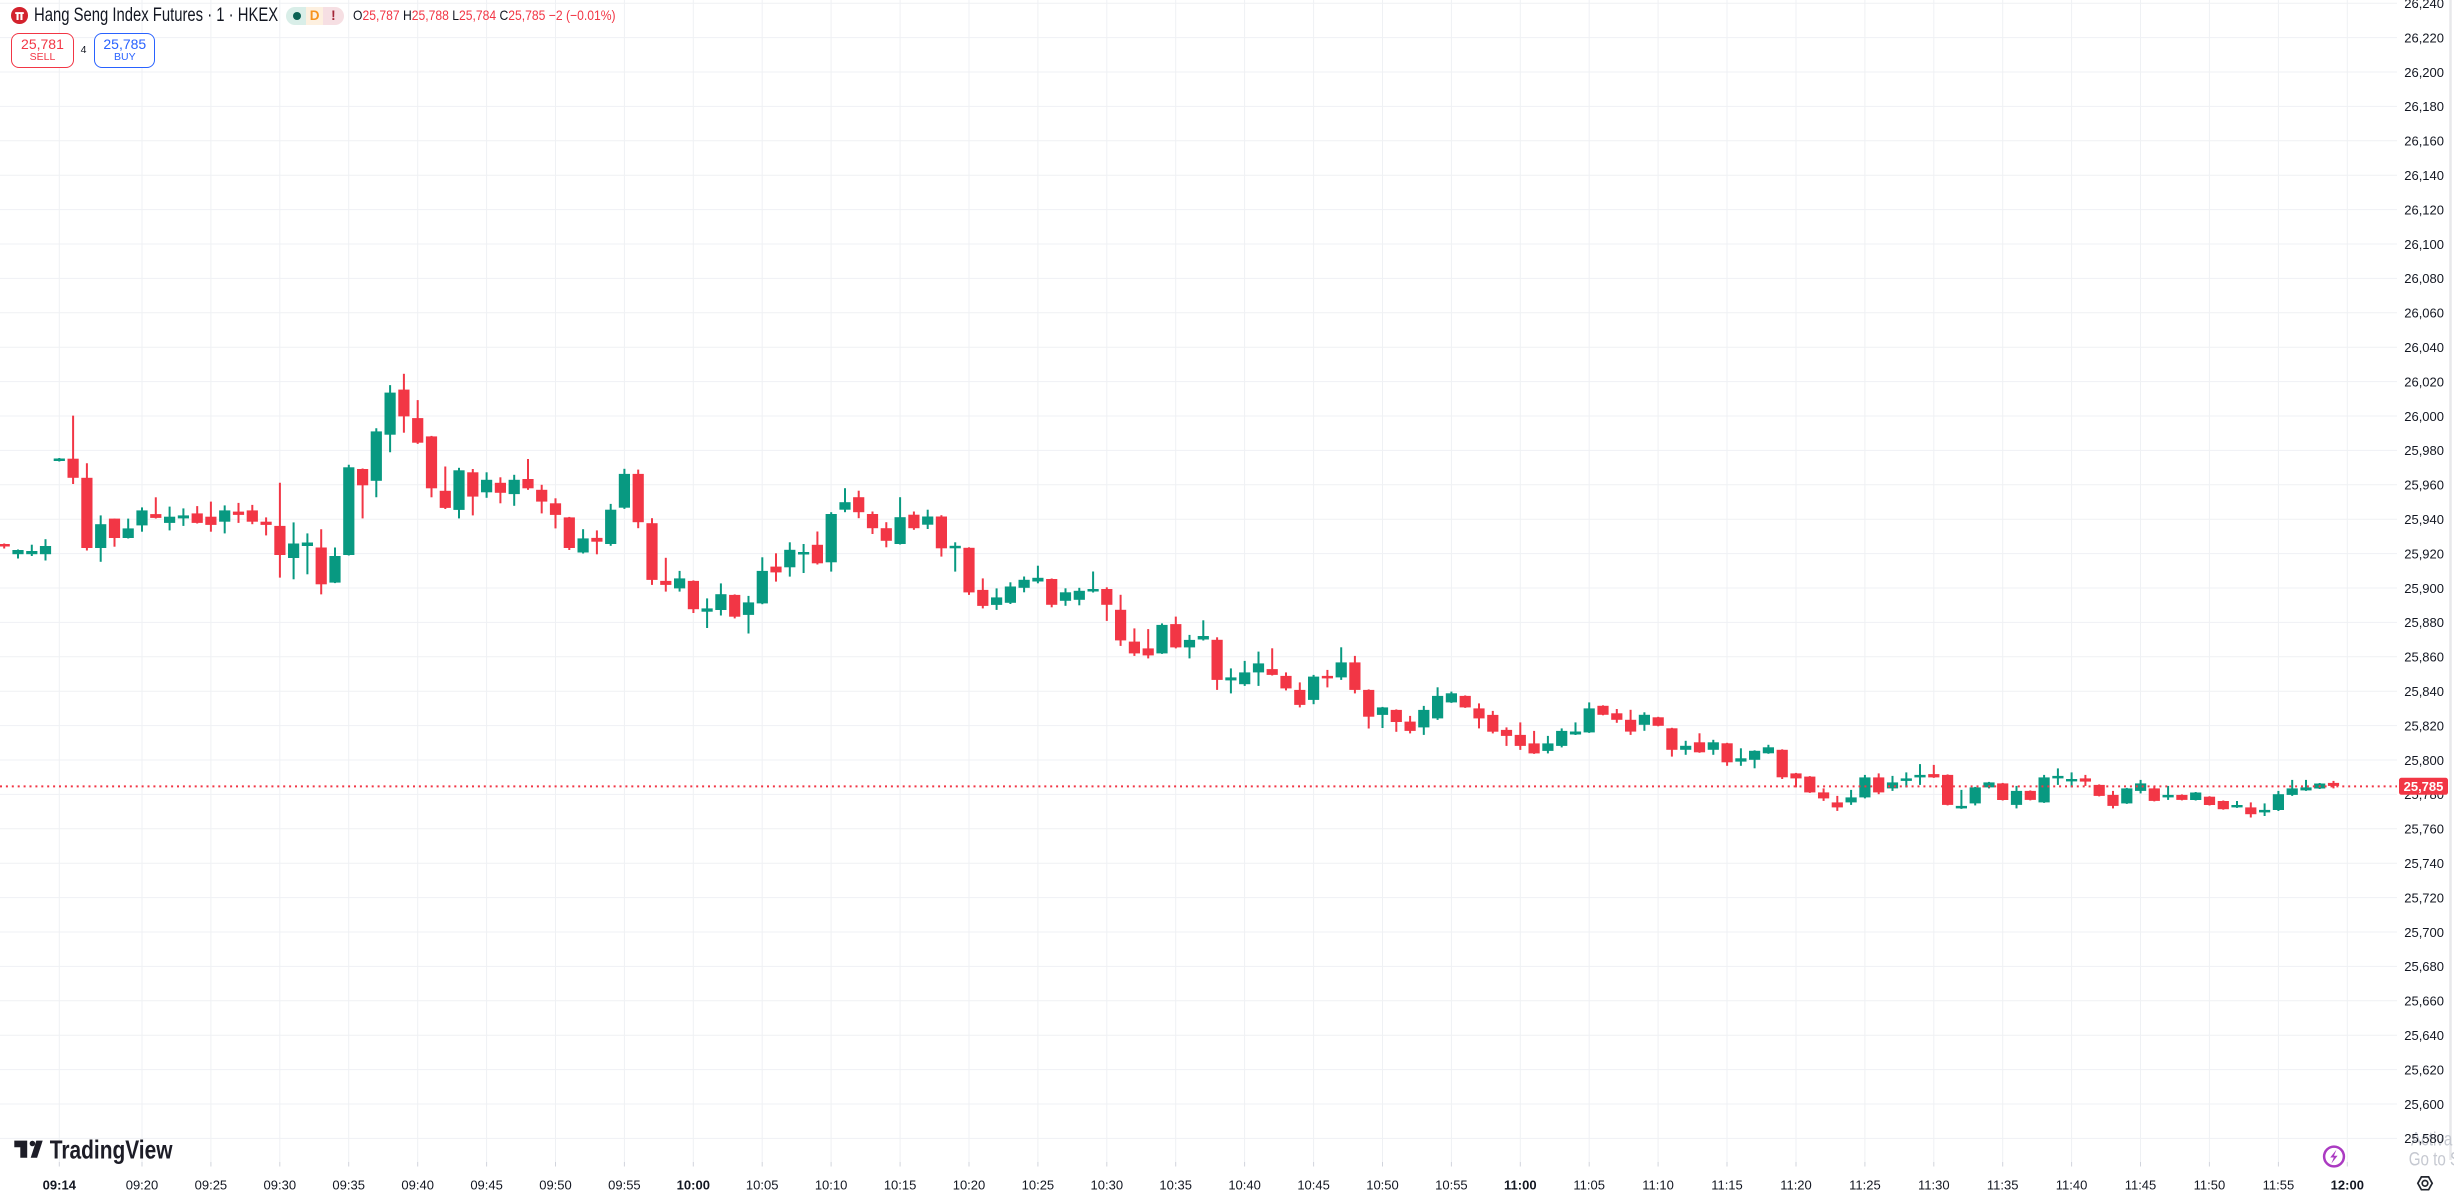 This screenshot has height=1197, width=2454. I want to click on svg-text: 25,980, so click(2424, 450).